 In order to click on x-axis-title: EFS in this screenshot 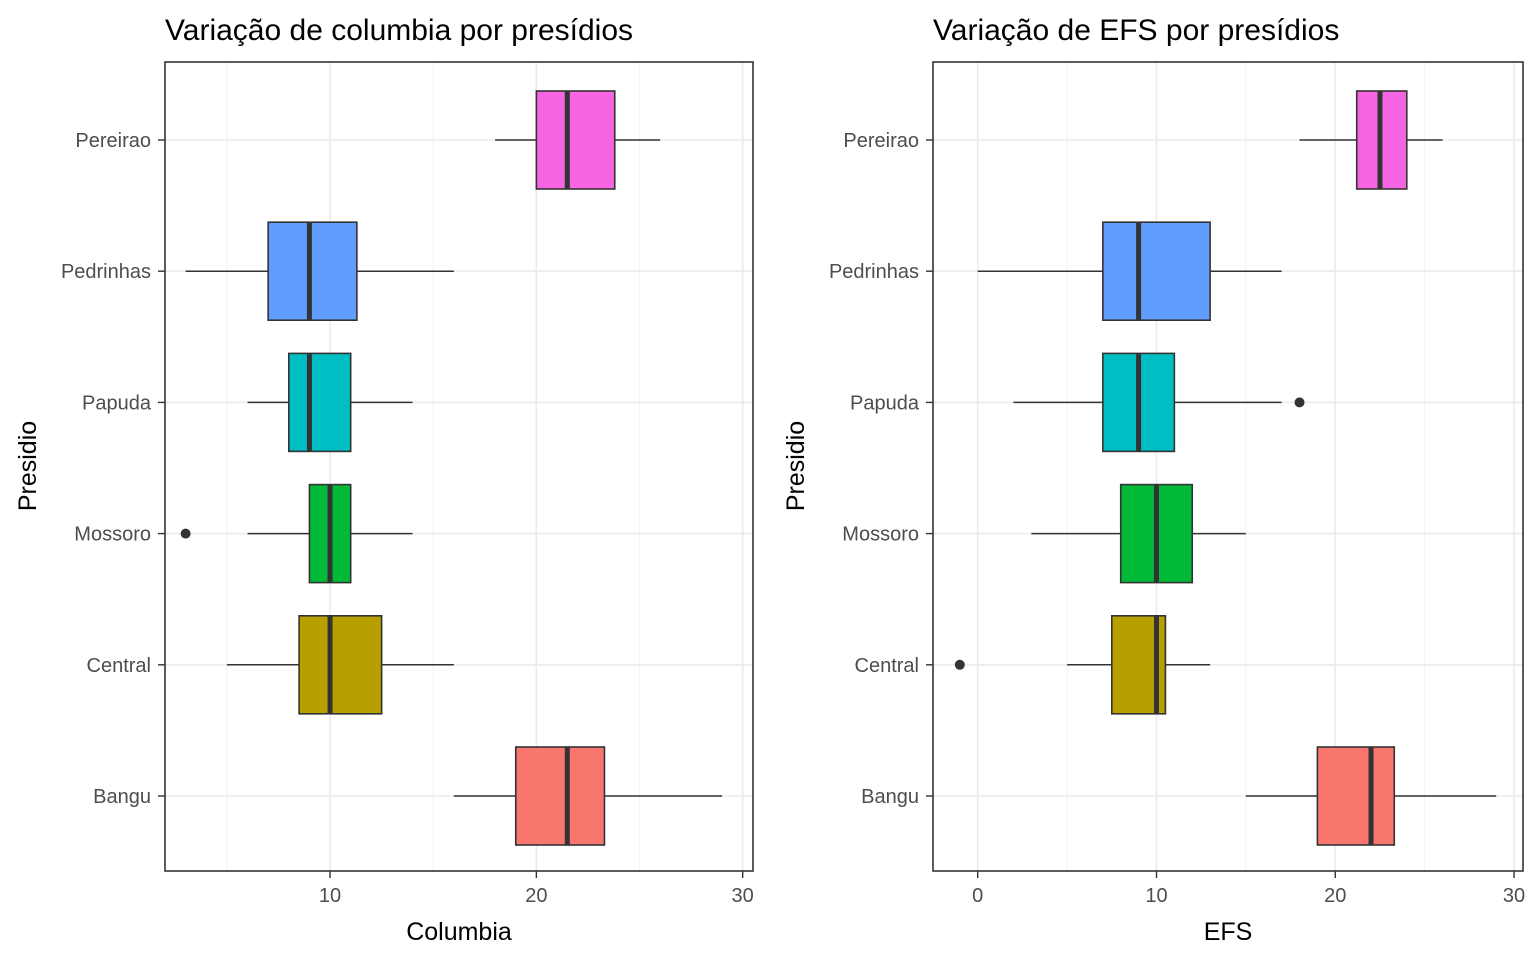, I will do `click(1228, 932)`.